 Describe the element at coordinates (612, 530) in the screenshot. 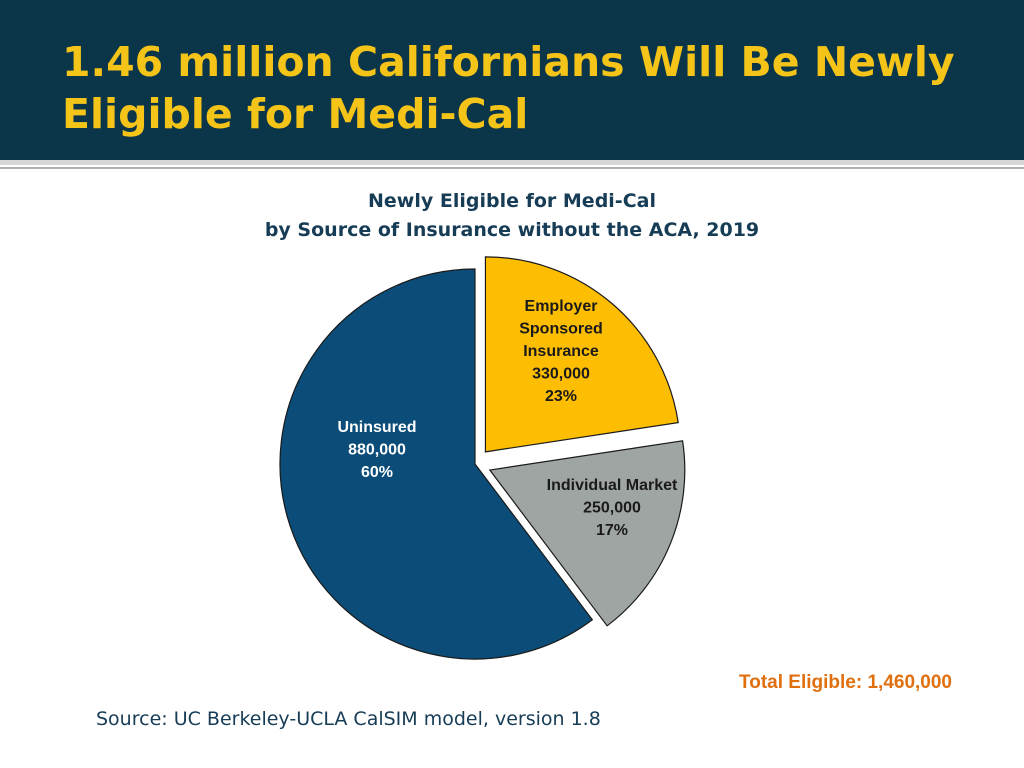

I see `slice-data-label: 17%` at that location.